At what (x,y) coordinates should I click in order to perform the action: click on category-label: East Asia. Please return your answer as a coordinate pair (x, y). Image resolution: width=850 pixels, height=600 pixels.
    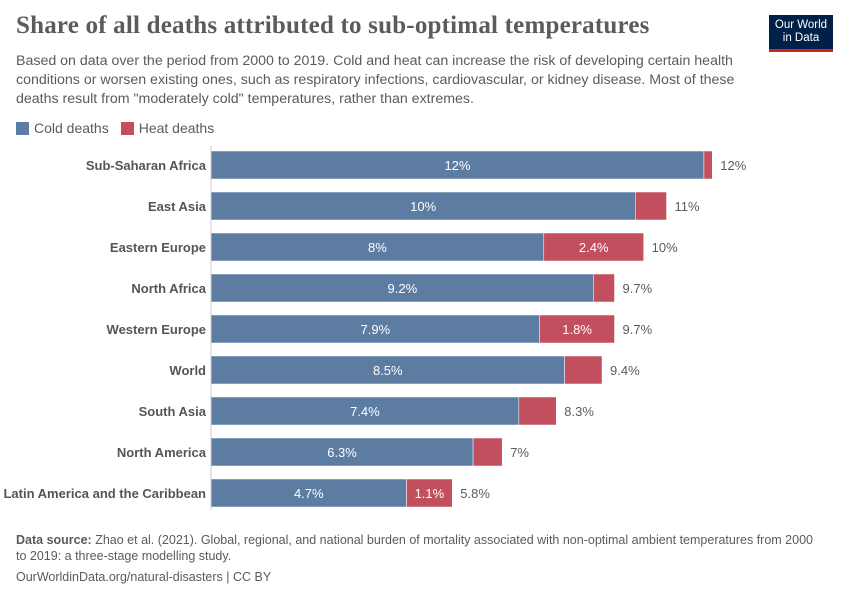
    Looking at the image, I should click on (177, 206).